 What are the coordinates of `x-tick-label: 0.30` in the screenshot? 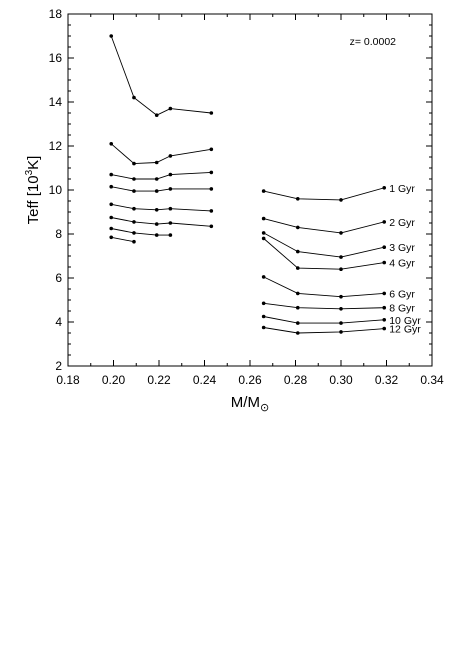 It's located at (341, 380).